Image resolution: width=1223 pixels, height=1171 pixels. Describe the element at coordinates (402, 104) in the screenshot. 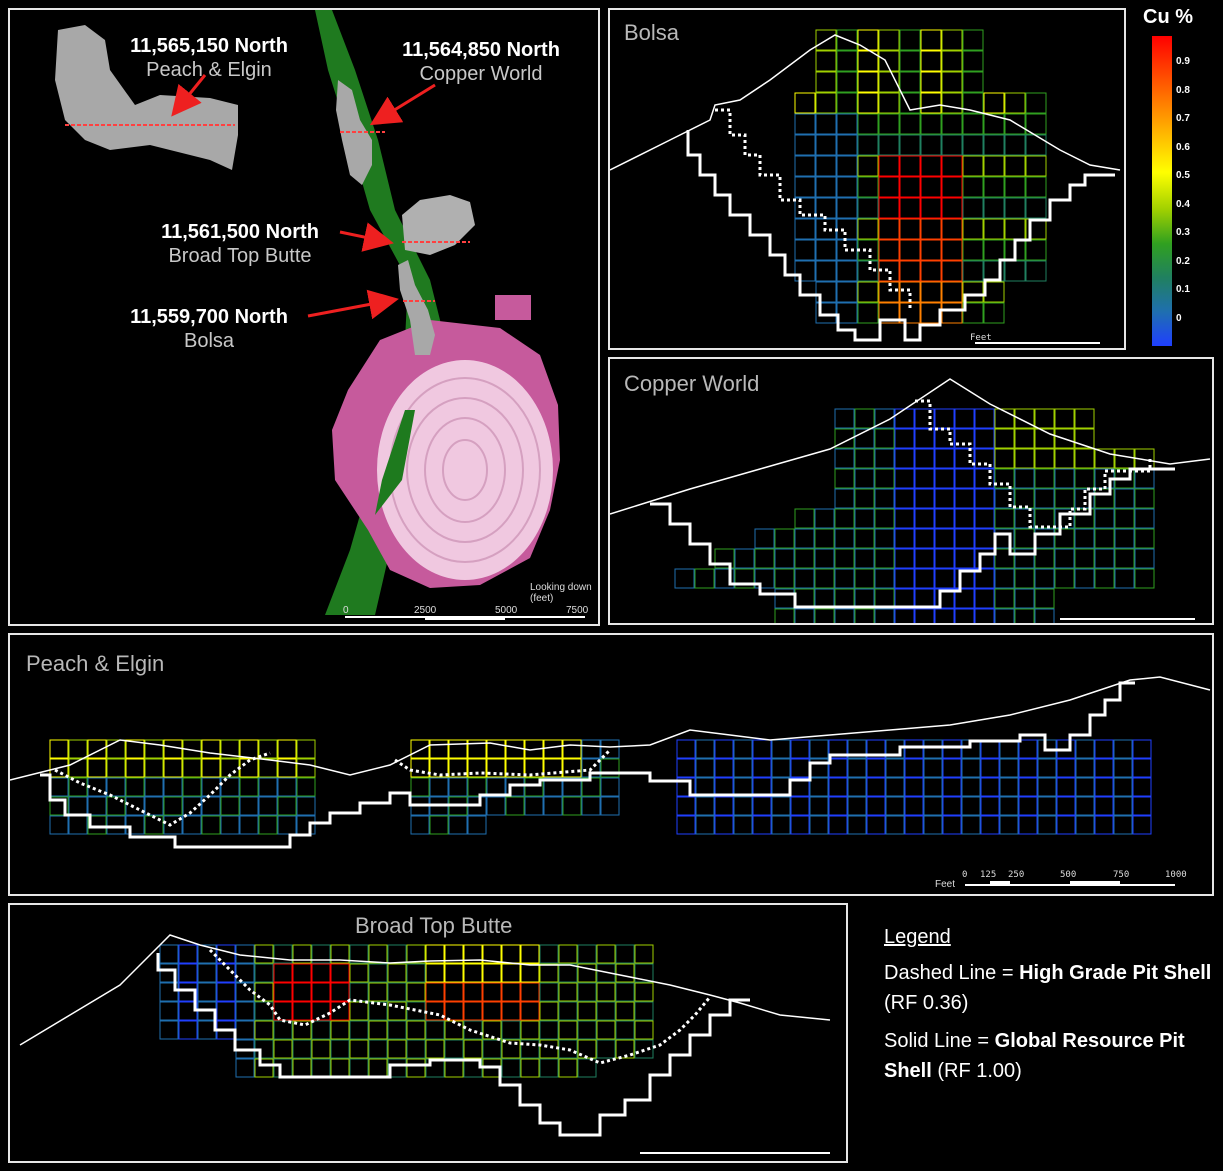

I see `arrow-copper` at that location.